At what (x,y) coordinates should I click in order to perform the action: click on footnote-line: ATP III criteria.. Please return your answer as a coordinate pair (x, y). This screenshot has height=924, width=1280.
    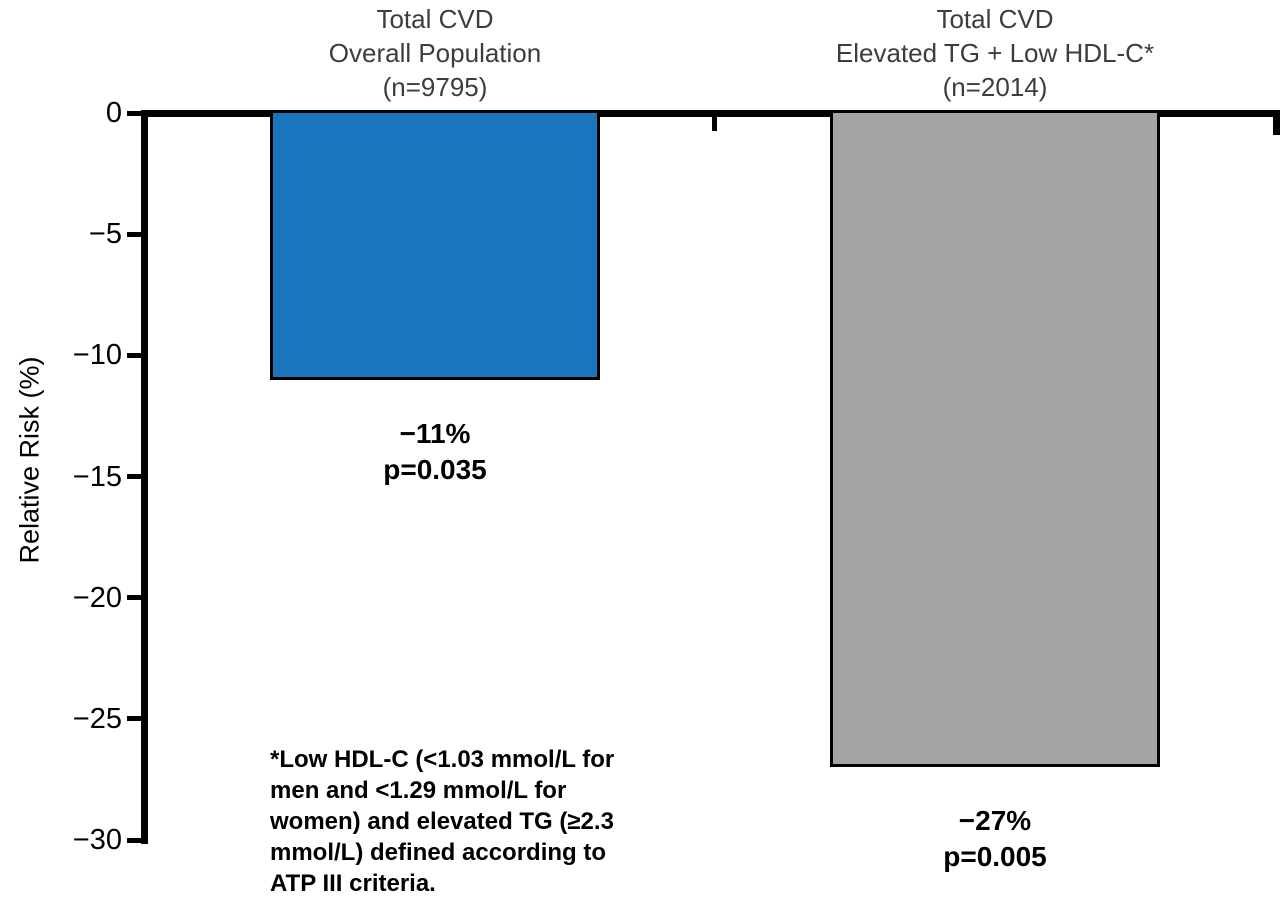
    Looking at the image, I should click on (353, 883).